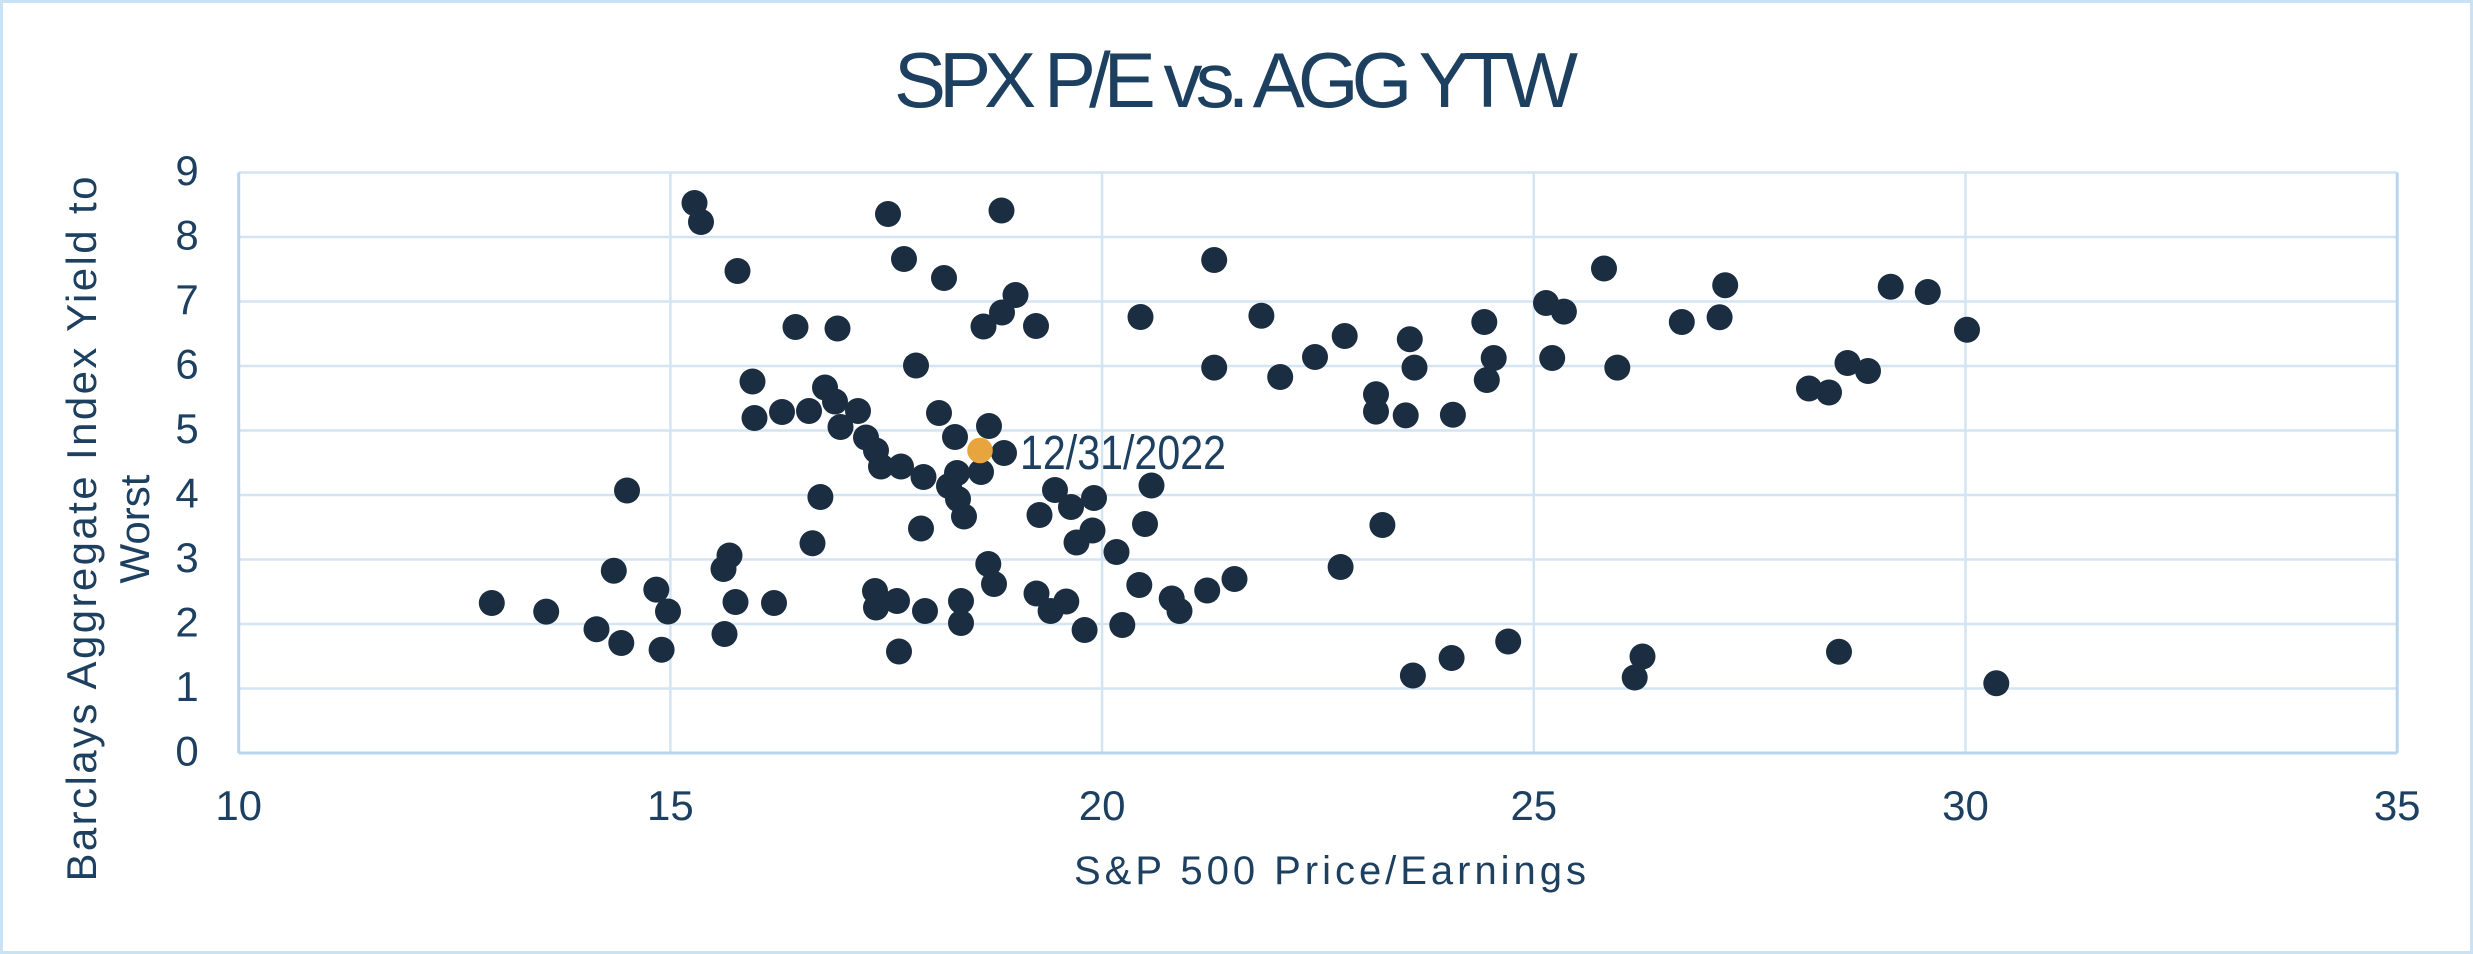 Image resolution: width=2473 pixels, height=954 pixels. Describe the element at coordinates (670, 805) in the screenshot. I see `svg-text: 15` at that location.